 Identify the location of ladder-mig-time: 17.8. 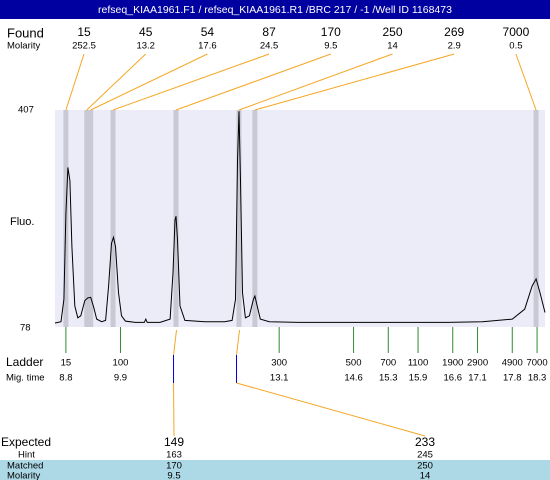
(512, 378).